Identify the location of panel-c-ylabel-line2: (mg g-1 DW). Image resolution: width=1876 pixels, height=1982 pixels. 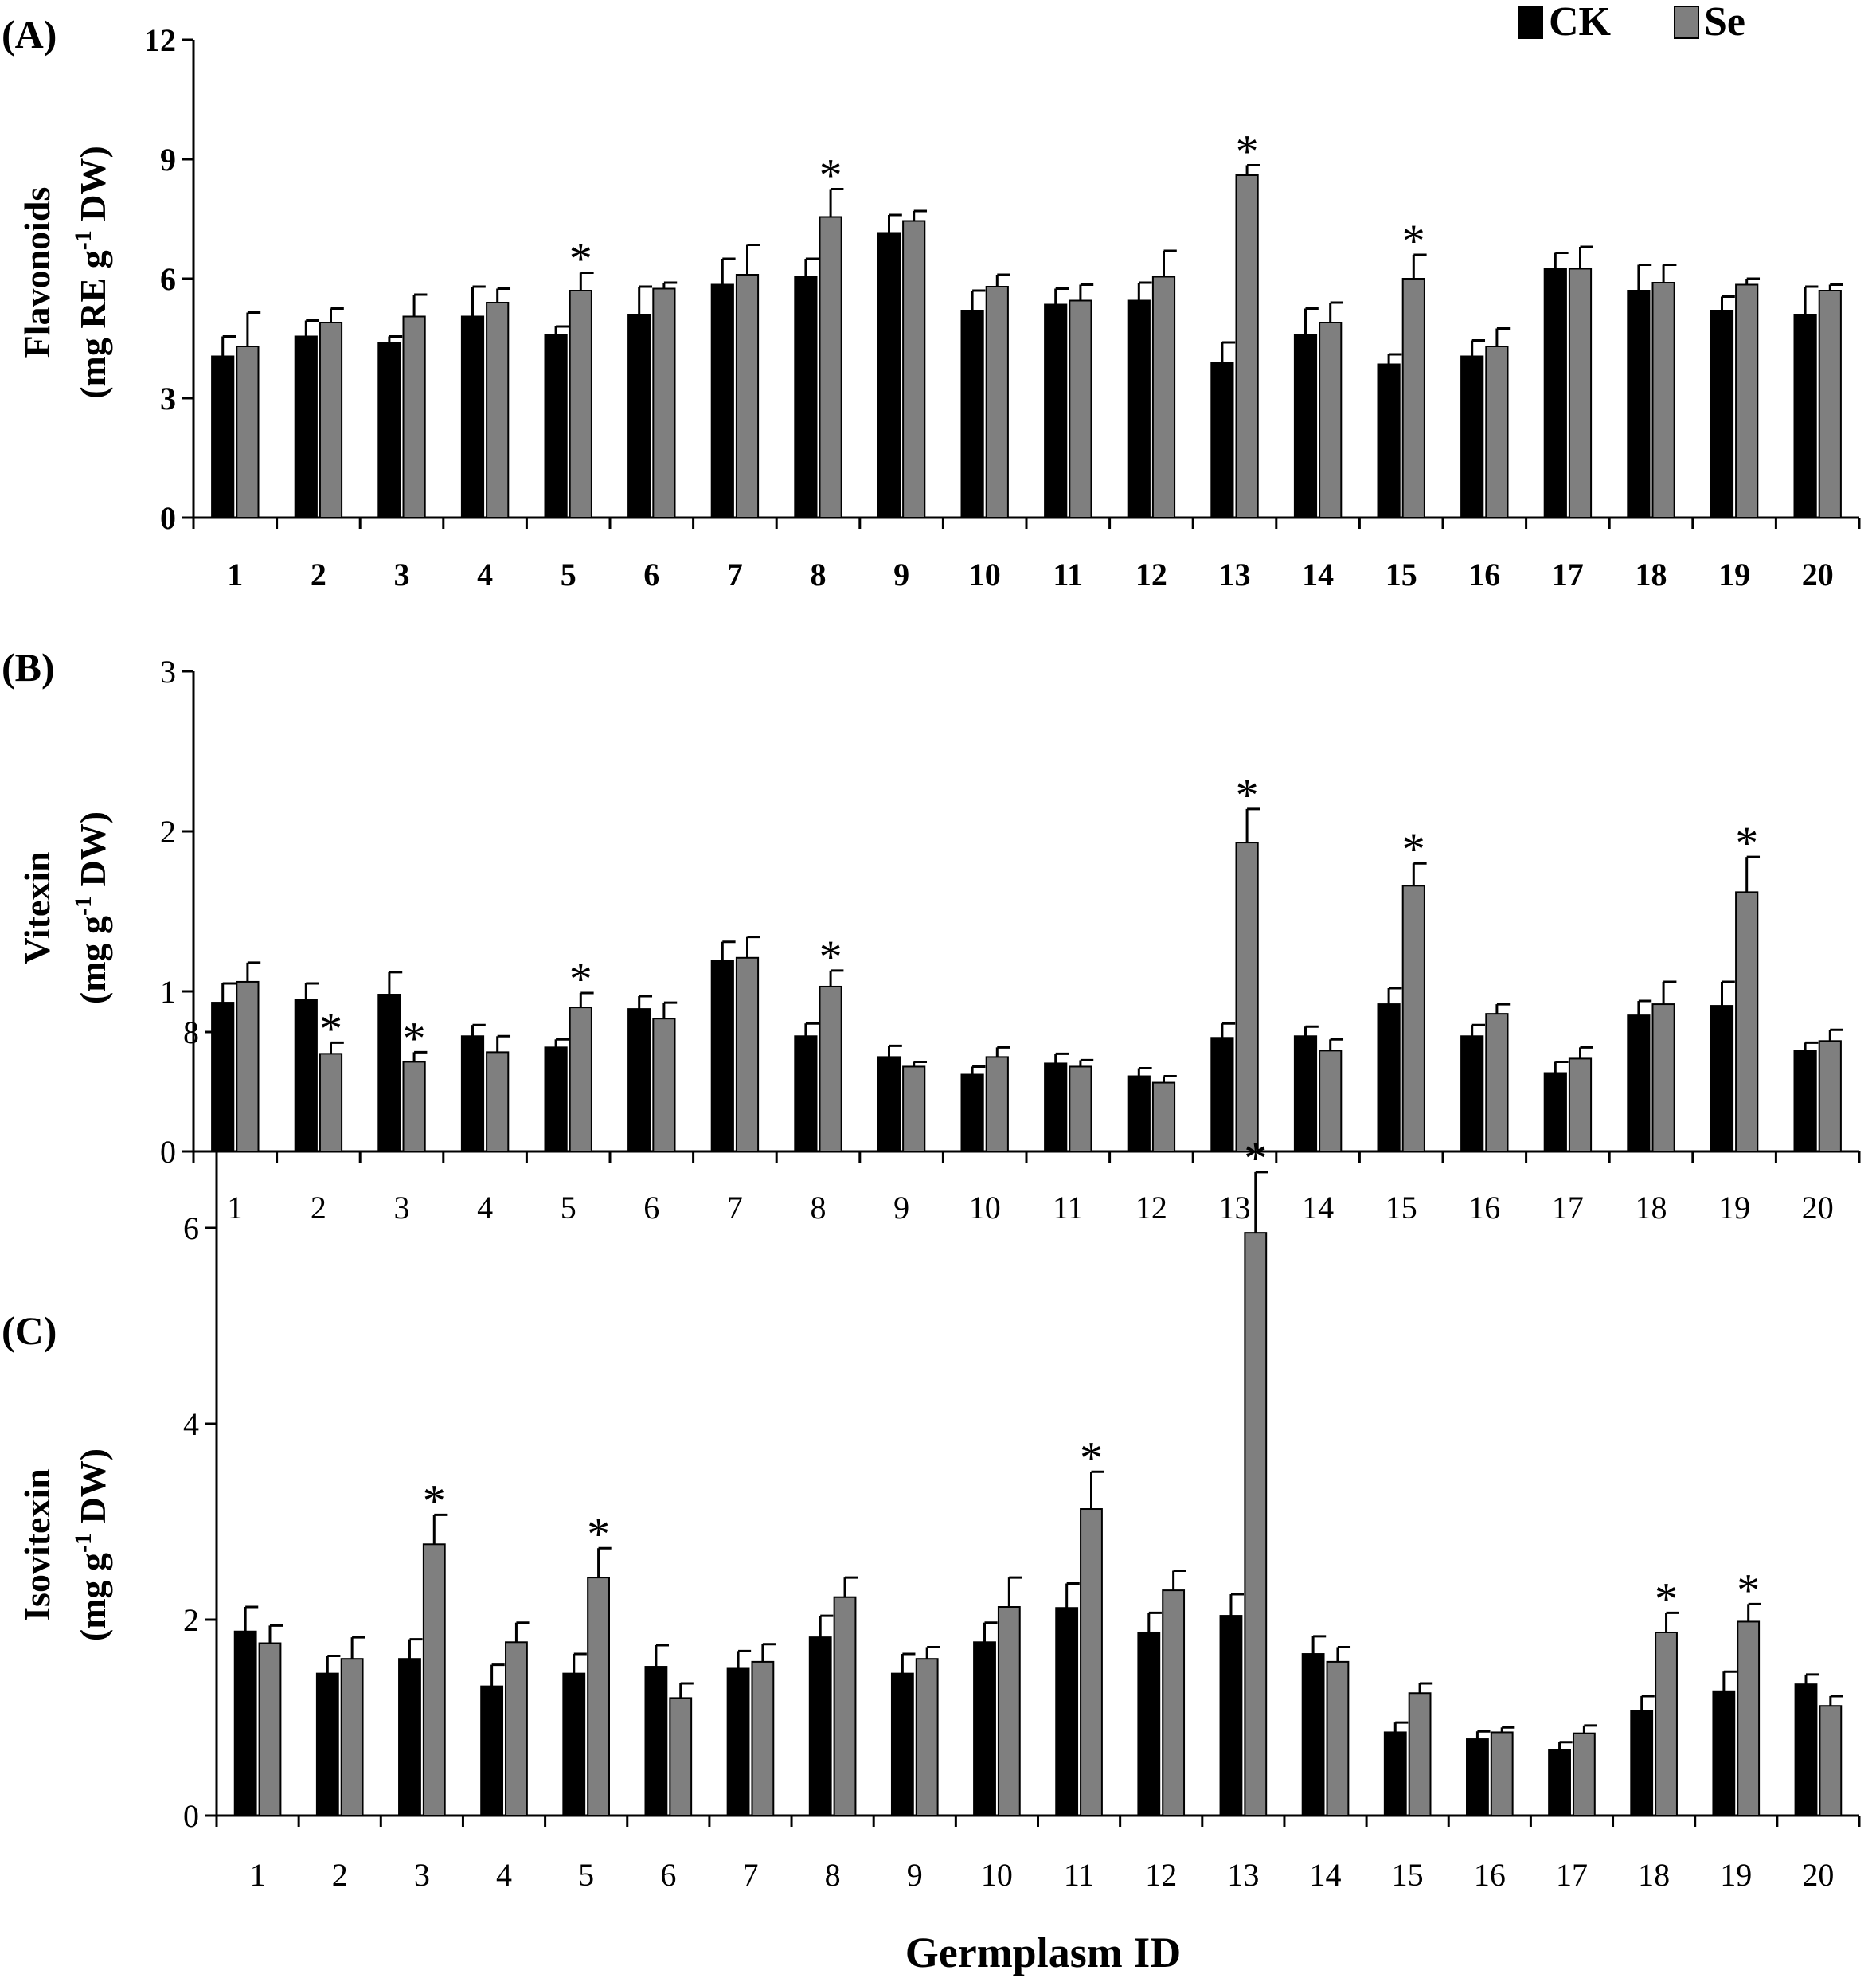
(91, 1545).